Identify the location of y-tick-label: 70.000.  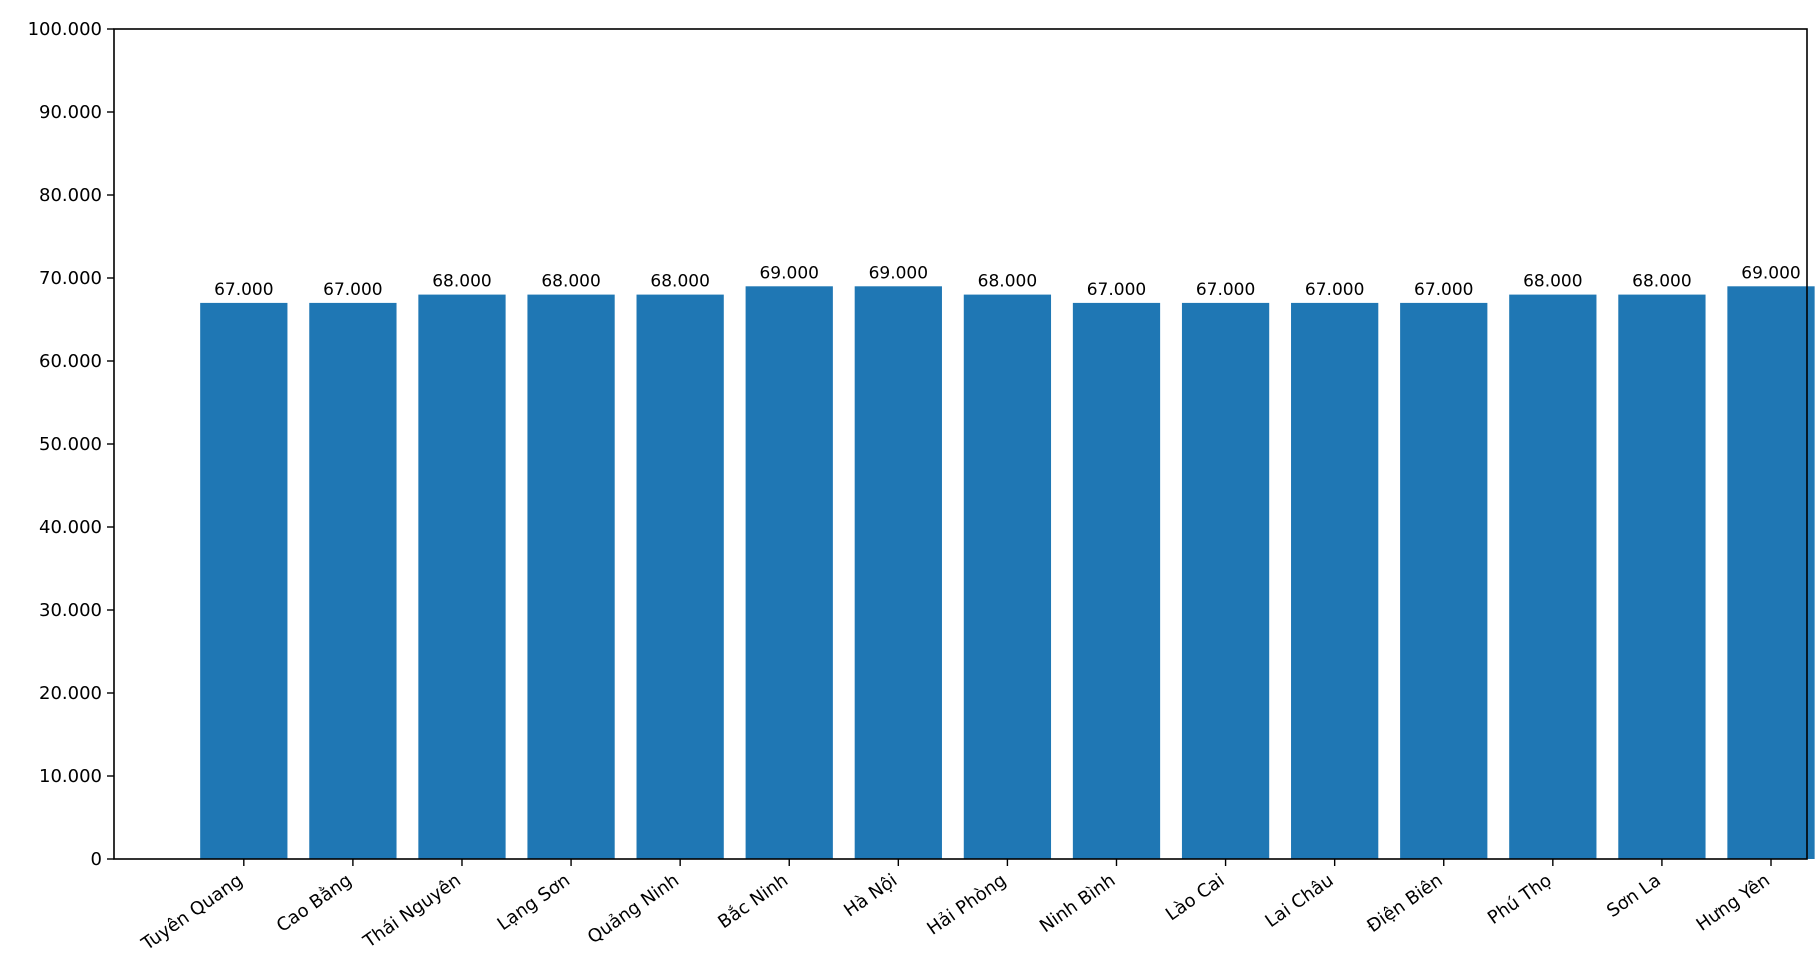
(70, 278).